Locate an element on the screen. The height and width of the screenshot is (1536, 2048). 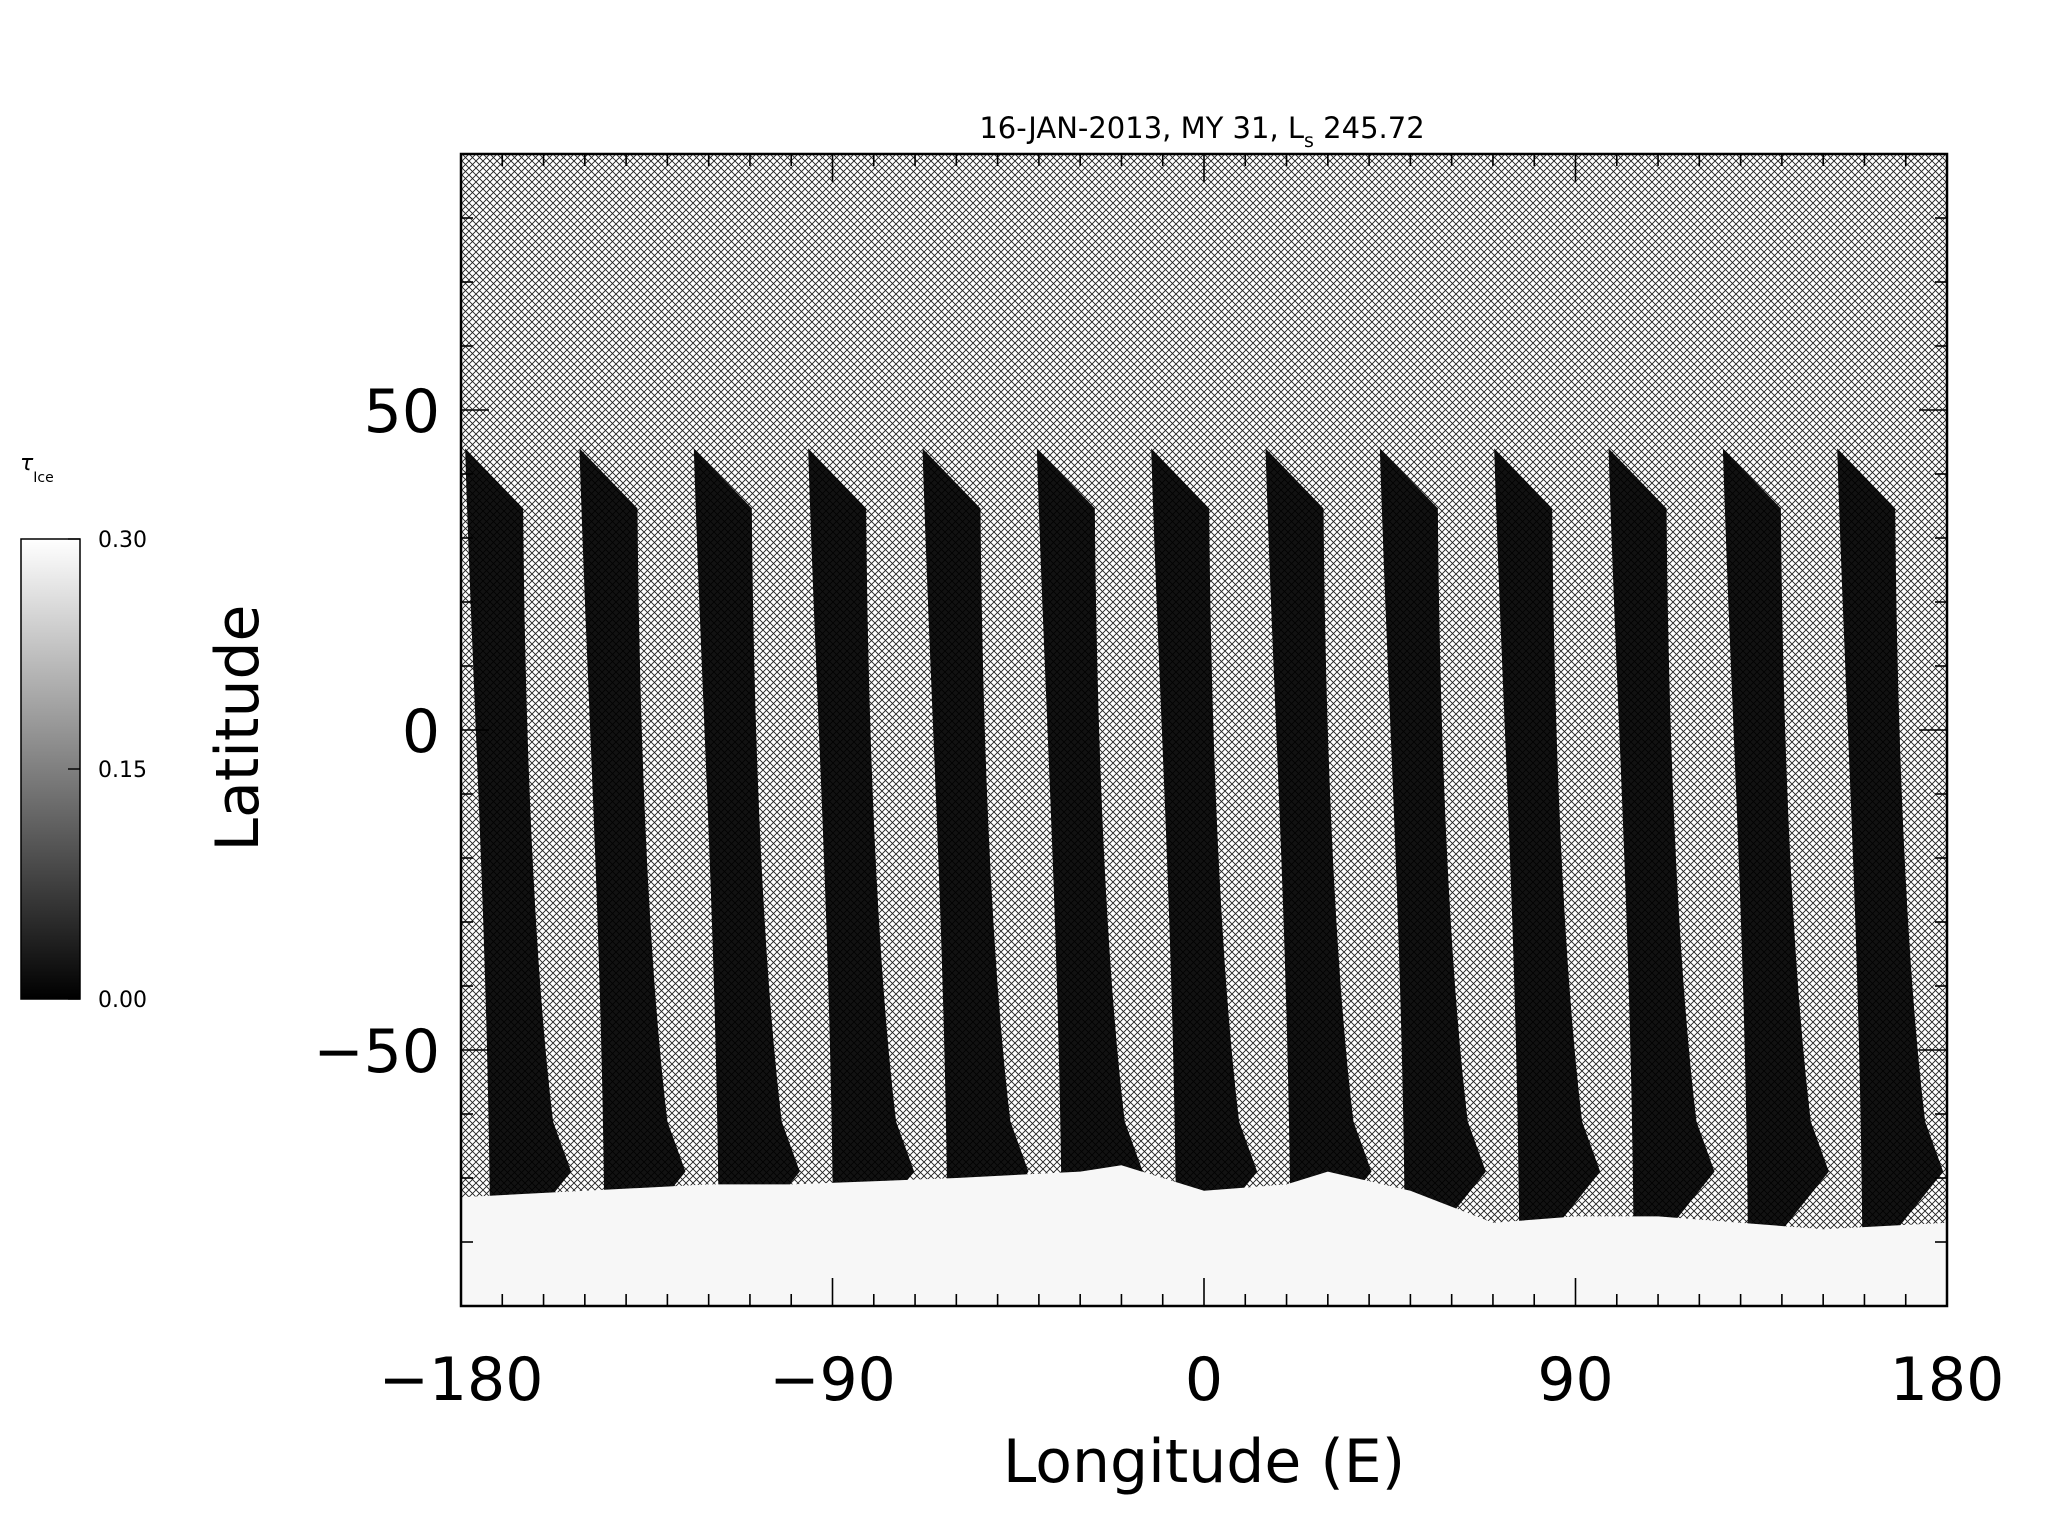
y-tick-label: −50 is located at coordinates (376, 1052).